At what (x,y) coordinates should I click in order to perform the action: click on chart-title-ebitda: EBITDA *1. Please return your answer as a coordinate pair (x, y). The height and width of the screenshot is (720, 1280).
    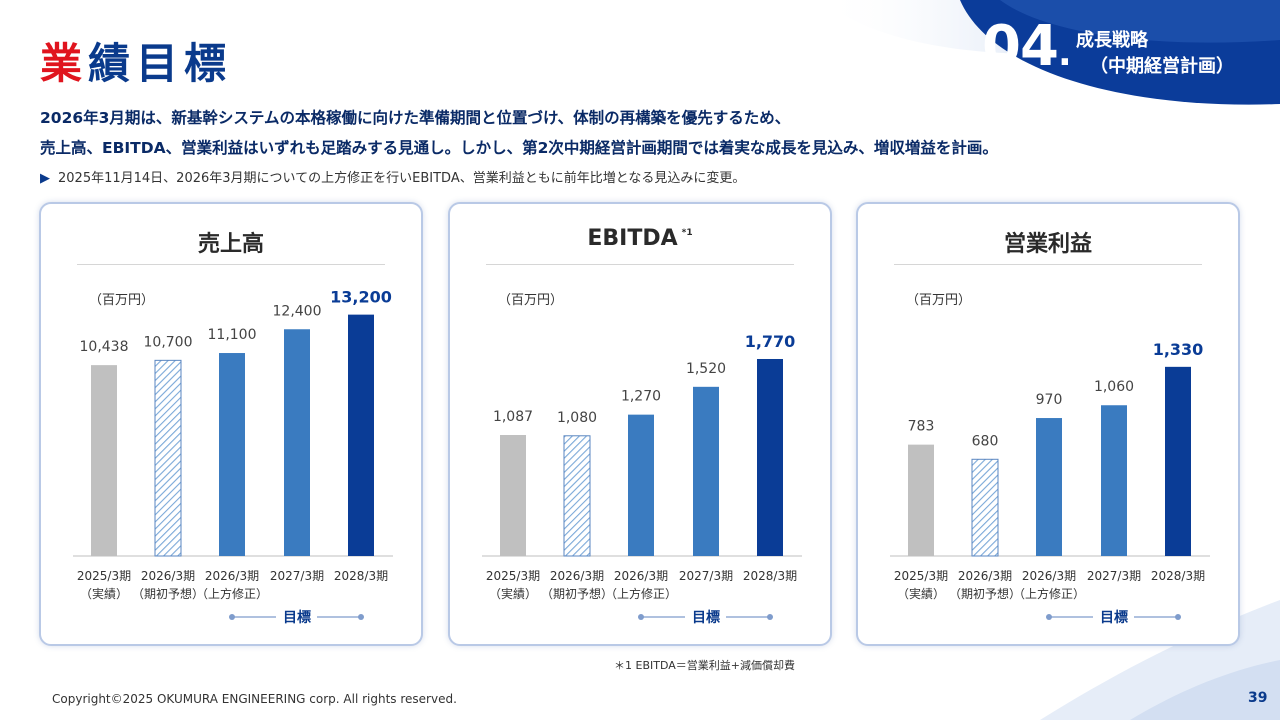
    Looking at the image, I should click on (640, 238).